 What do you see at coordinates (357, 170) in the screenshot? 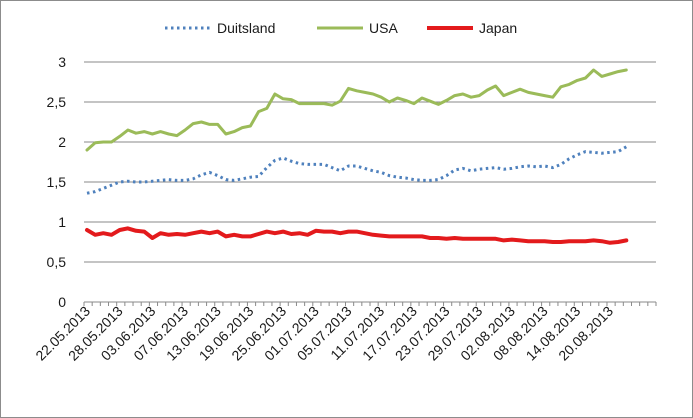
I see `series-line-duitsland` at bounding box center [357, 170].